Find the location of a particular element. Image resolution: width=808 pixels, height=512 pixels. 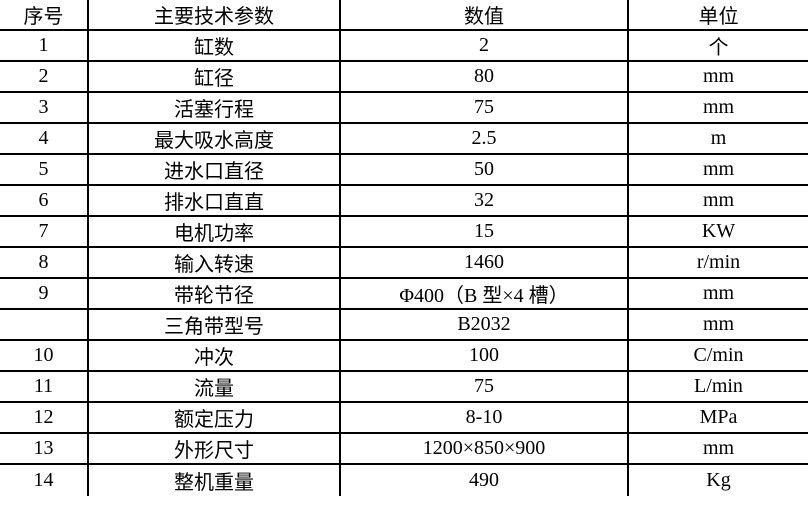

table-row: 3 活塞行程 75 mm is located at coordinates (404, 108).